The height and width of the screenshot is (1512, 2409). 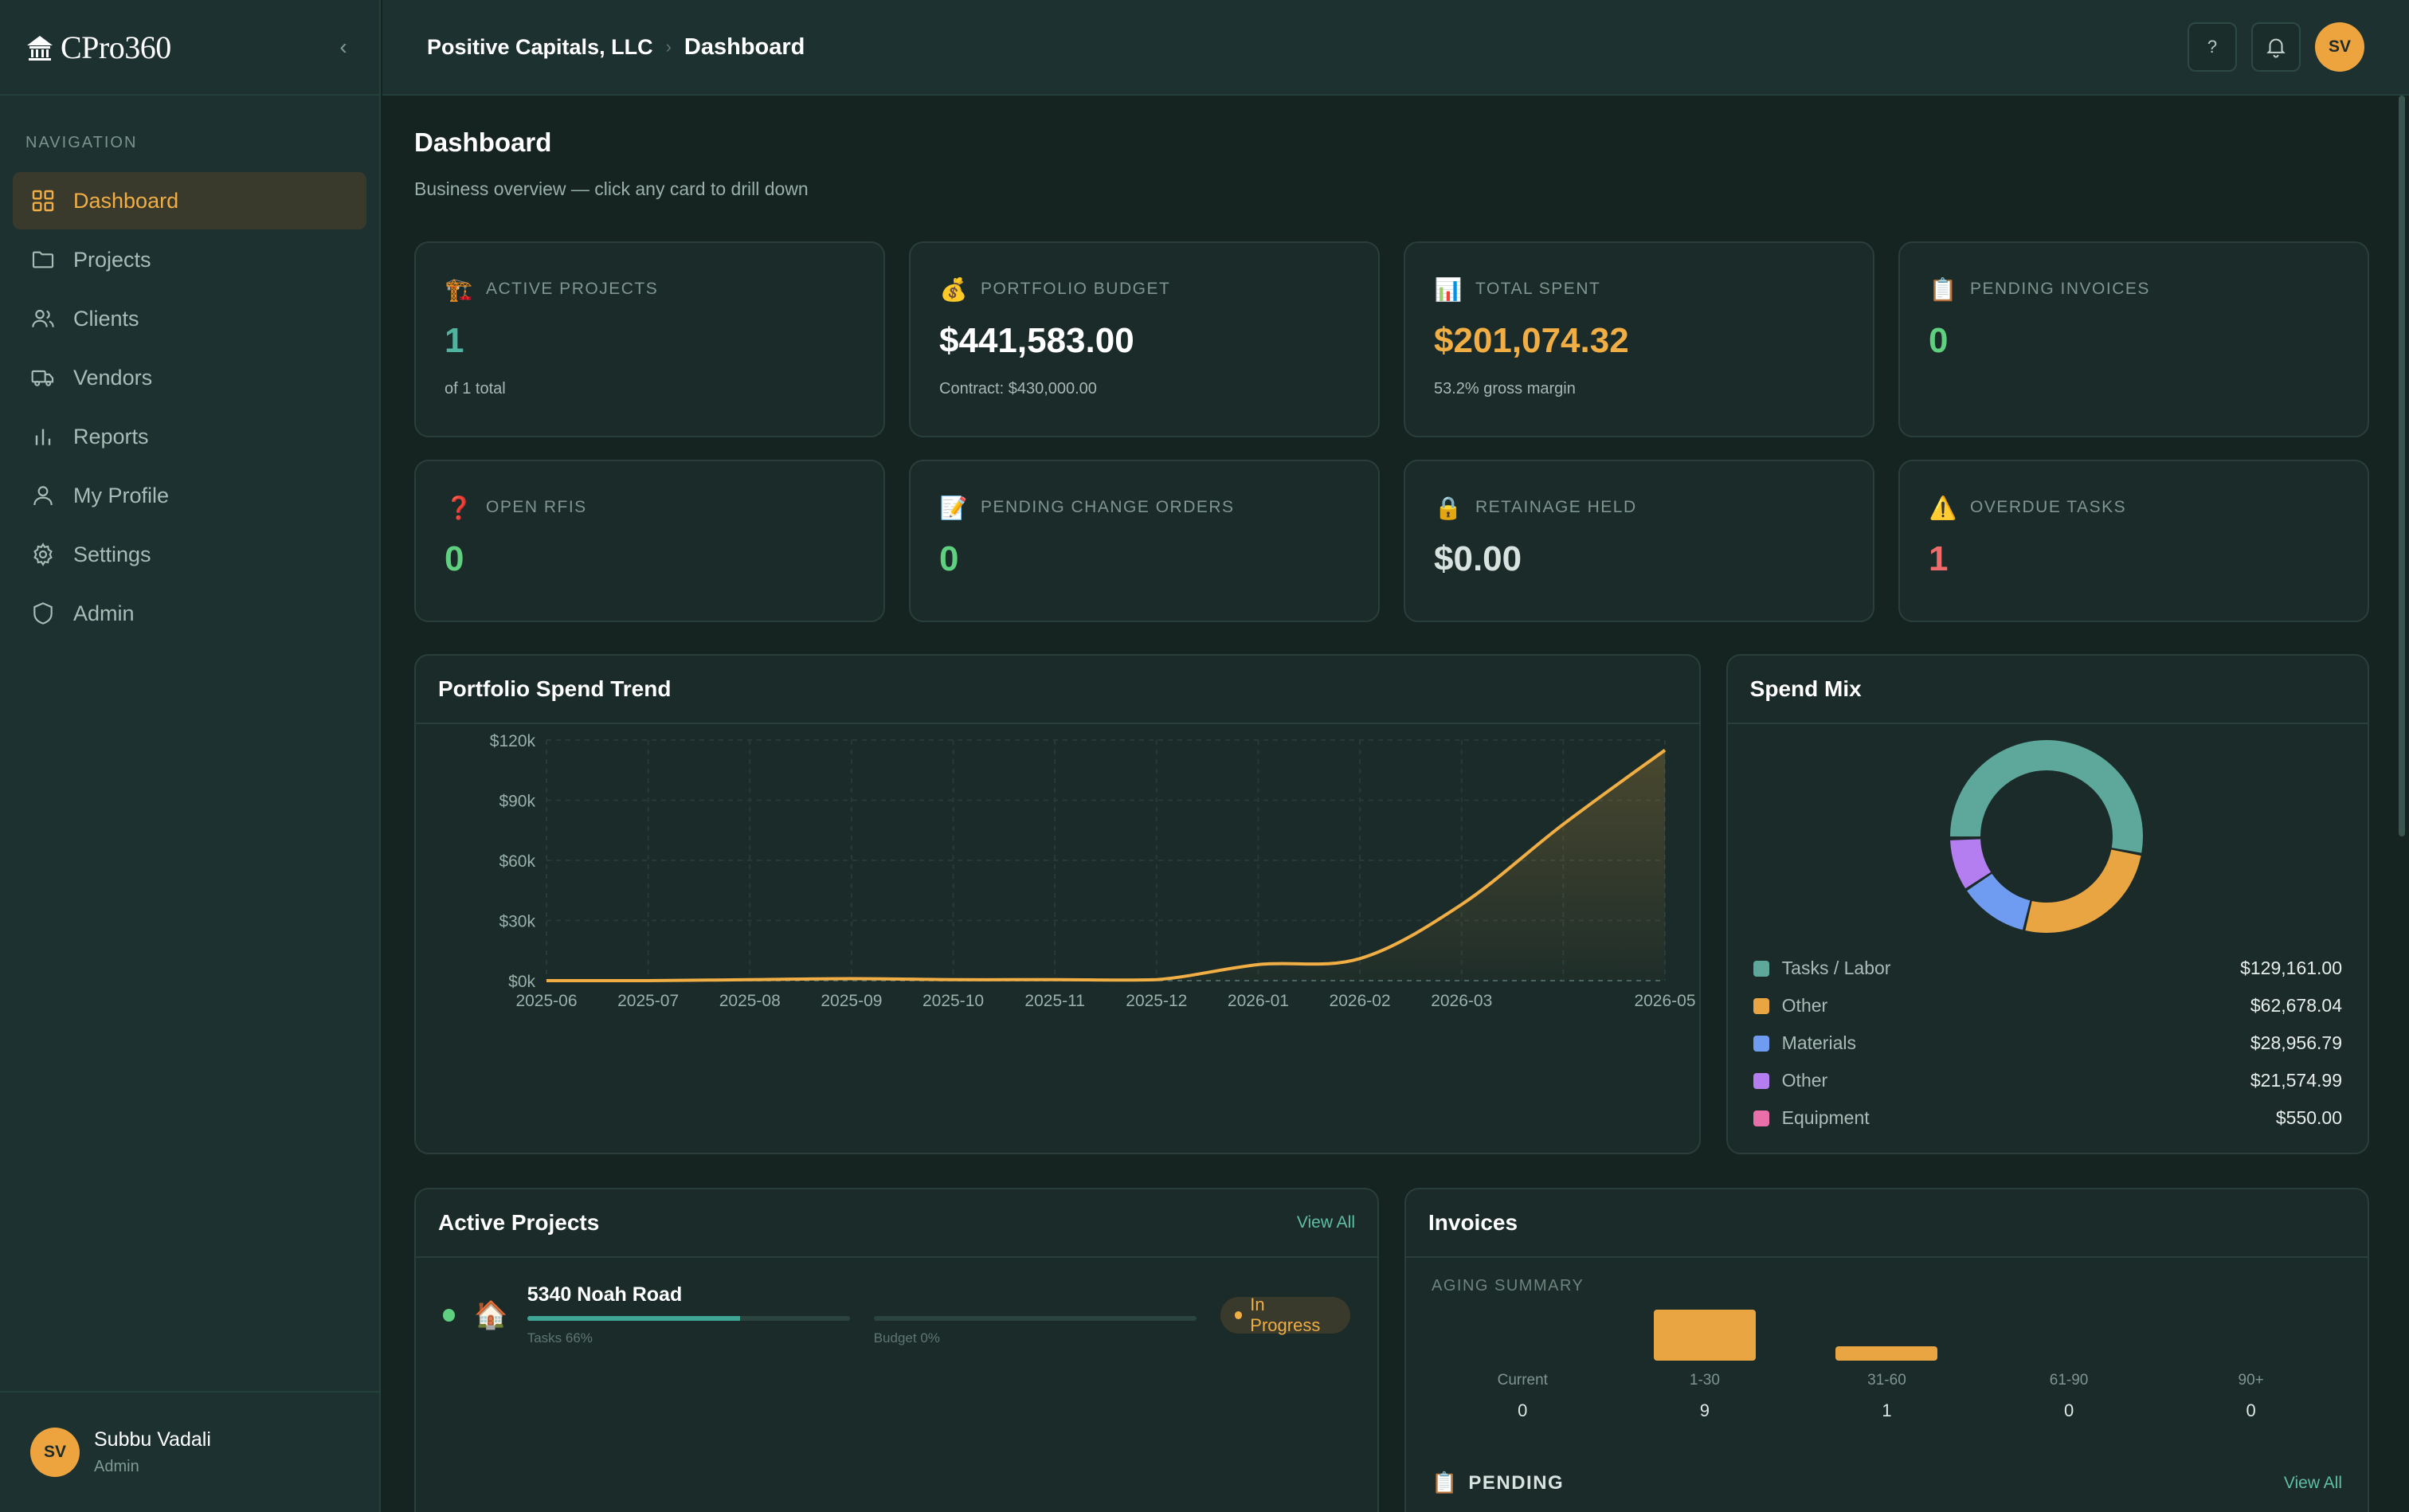 What do you see at coordinates (189, 437) in the screenshot?
I see `sidebar-item-reports: Reports` at bounding box center [189, 437].